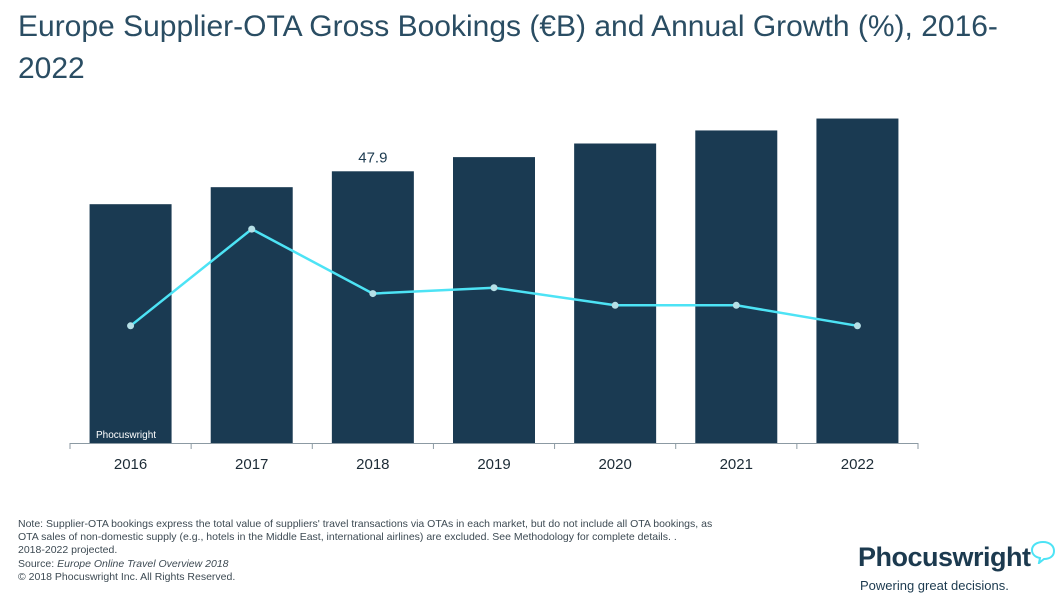 The height and width of the screenshot is (601, 1064). I want to click on note-line-3: 2018-2022 projected., so click(68, 550).